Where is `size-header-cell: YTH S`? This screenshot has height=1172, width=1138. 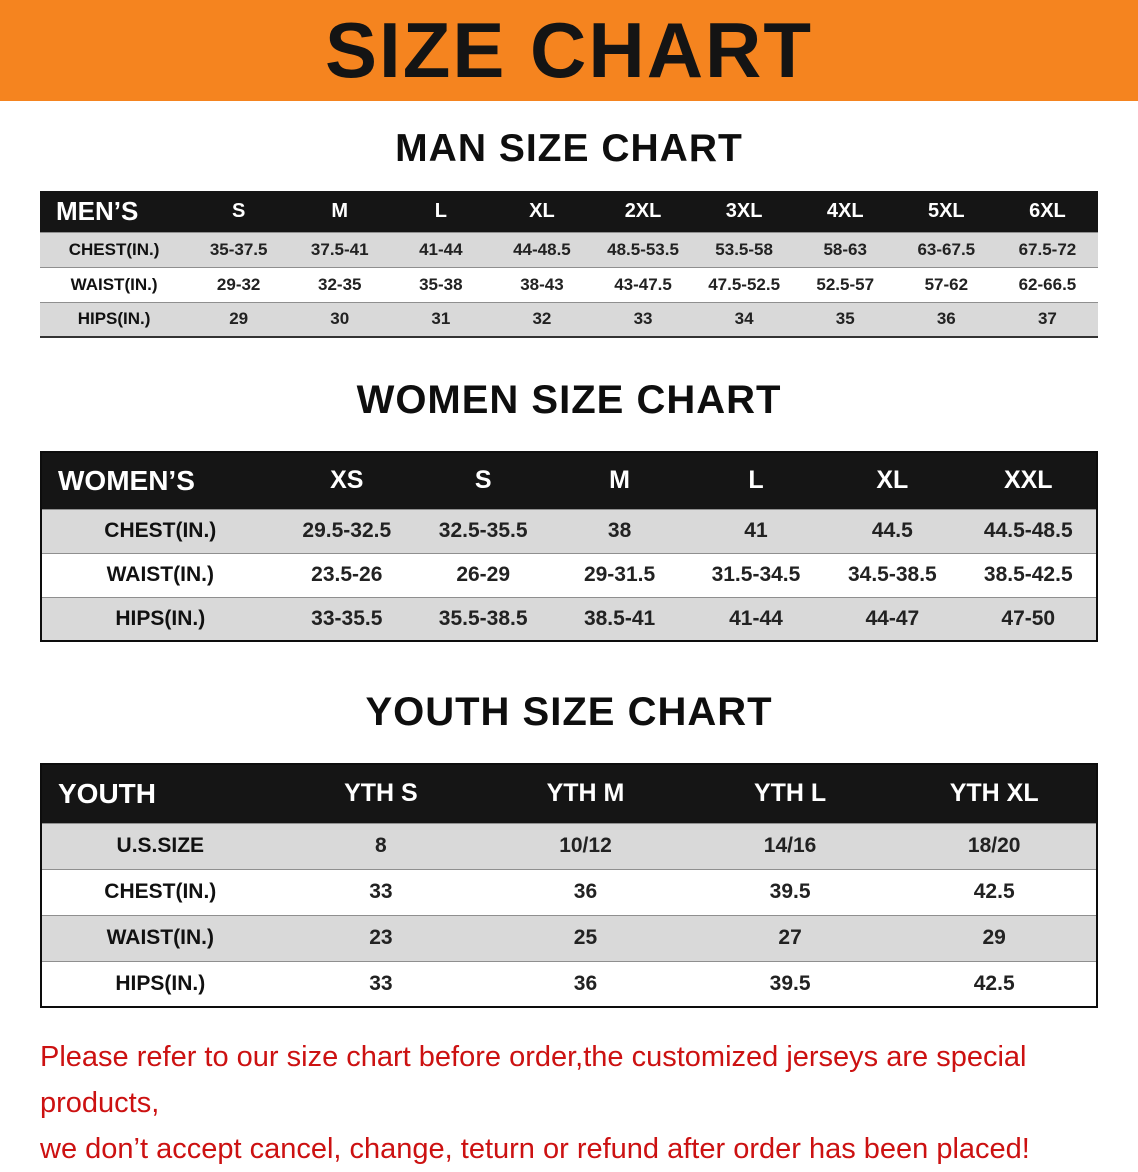
size-header-cell: YTH S is located at coordinates (381, 793).